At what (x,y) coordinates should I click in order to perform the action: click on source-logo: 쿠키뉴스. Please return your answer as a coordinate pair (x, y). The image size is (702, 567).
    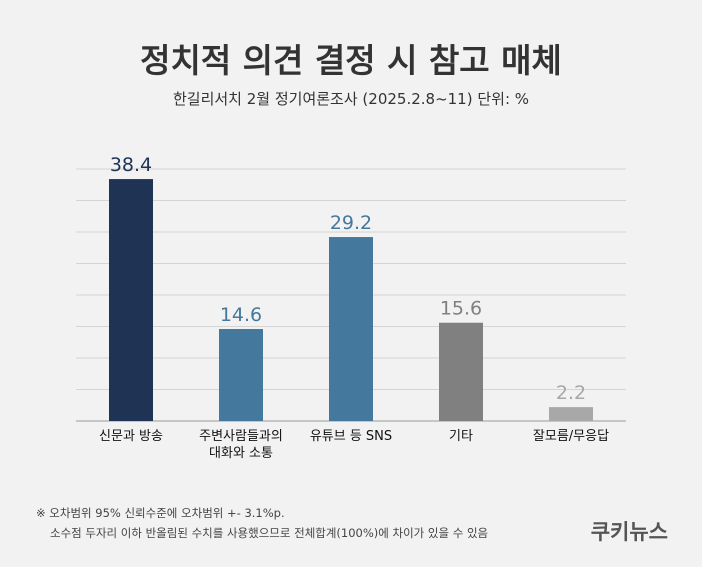
    Looking at the image, I should click on (629, 532).